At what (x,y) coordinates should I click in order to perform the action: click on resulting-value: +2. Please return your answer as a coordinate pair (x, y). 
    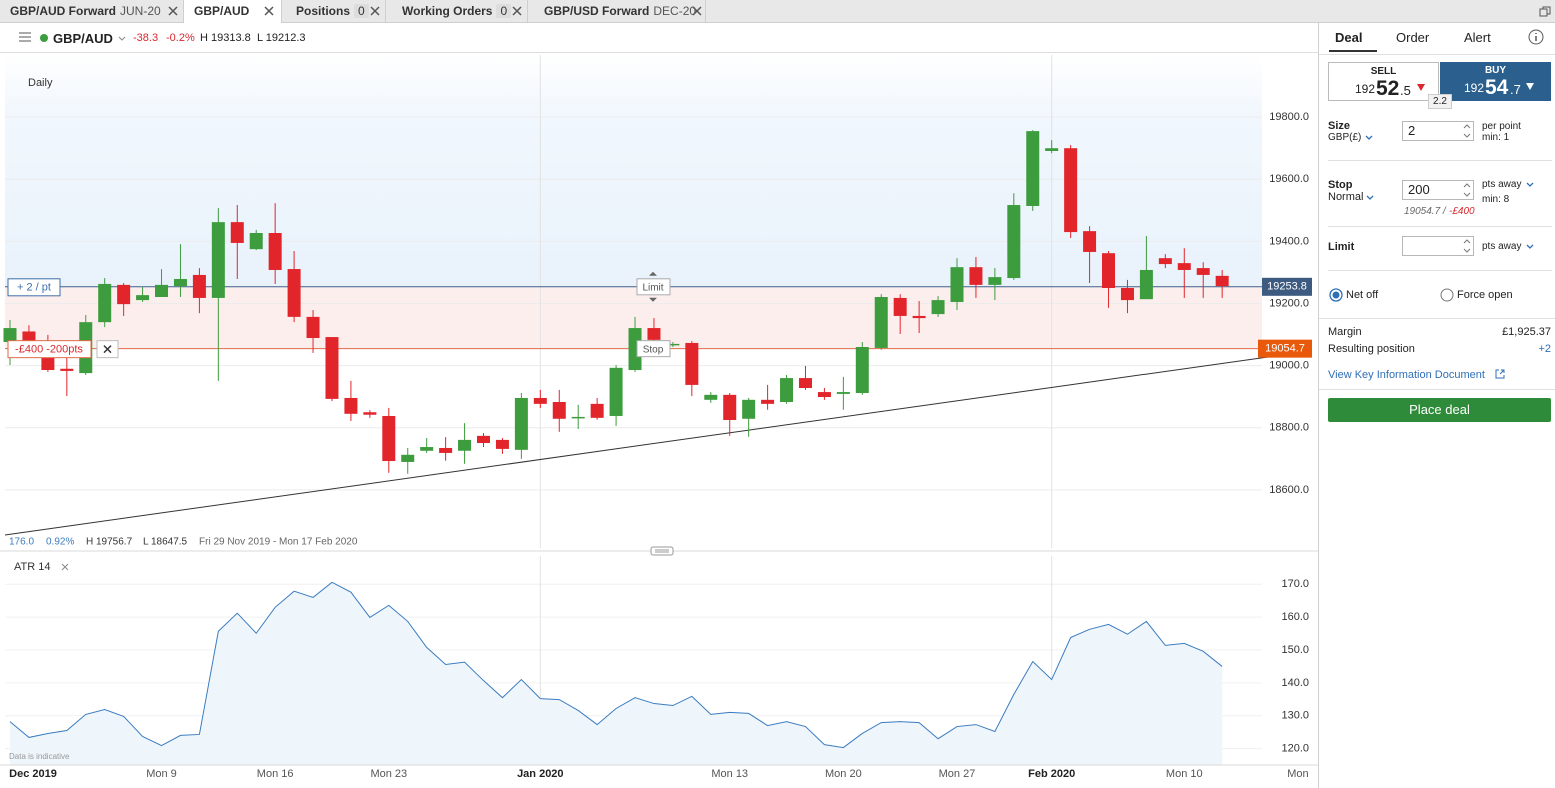
    Looking at the image, I should click on (1544, 349).